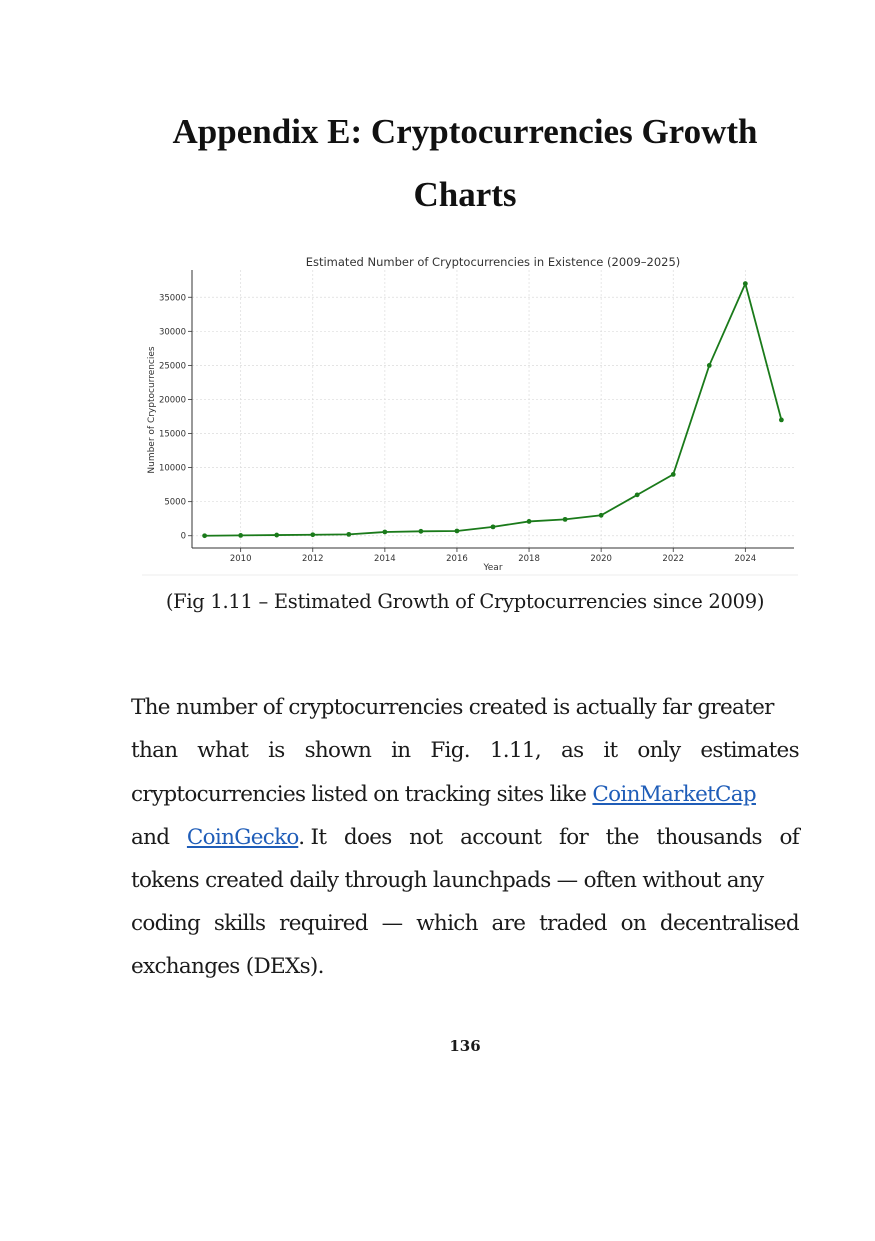 The image size is (875, 1241). What do you see at coordinates (789, 837) in the screenshot?
I see `paragraph-word: of` at bounding box center [789, 837].